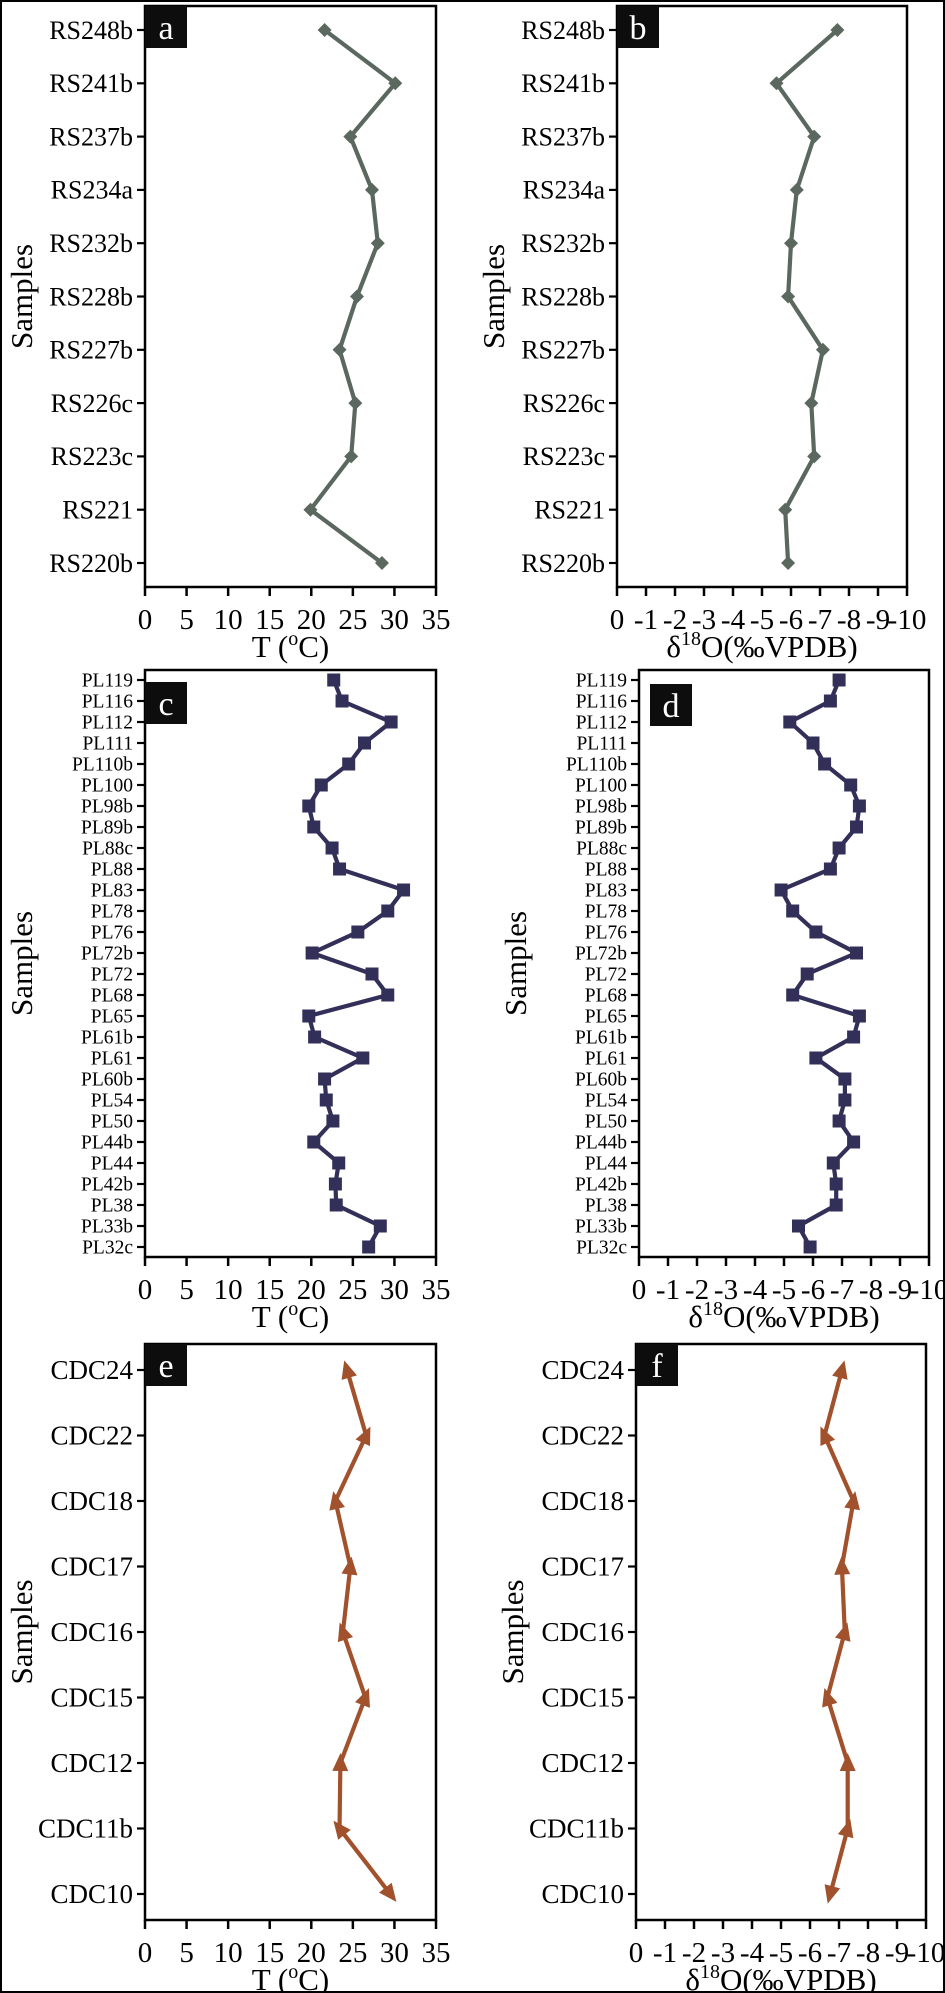  I want to click on sample-label: PL33b, so click(601, 1227).